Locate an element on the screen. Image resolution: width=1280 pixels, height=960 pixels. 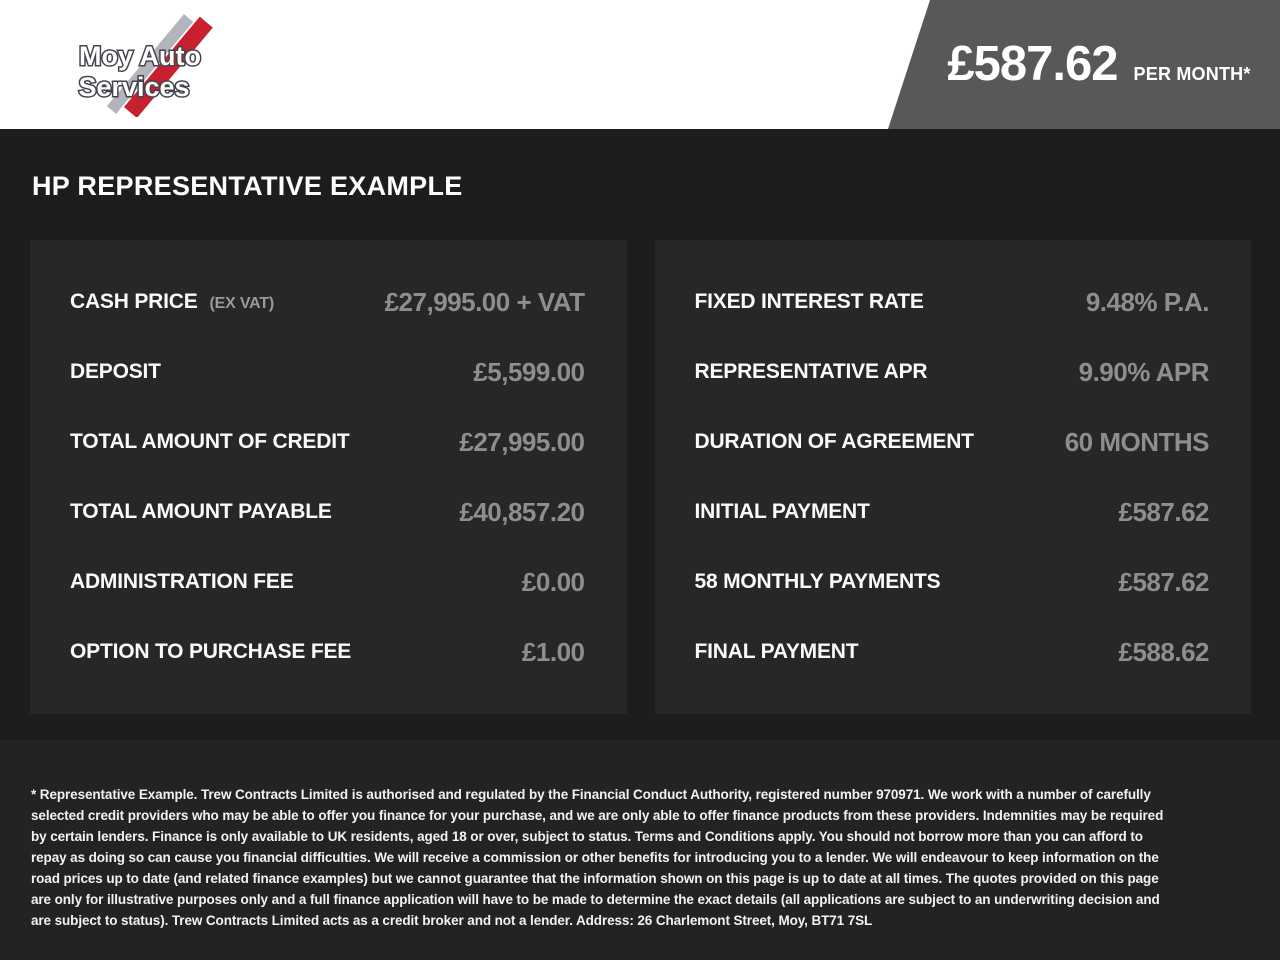
logo-swoosh-icon is located at coordinates (159, 65).